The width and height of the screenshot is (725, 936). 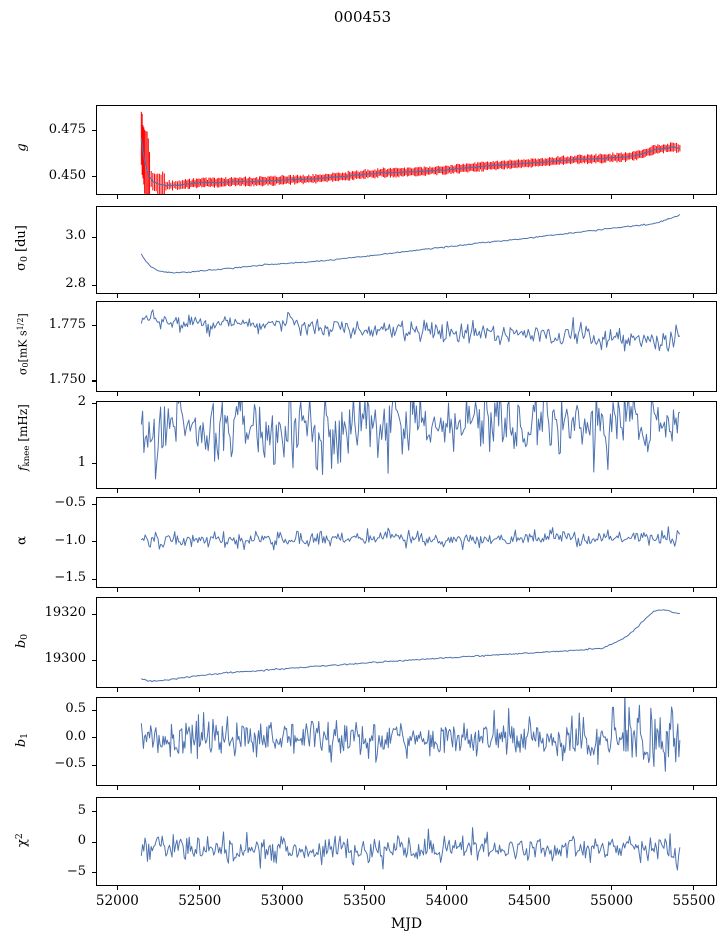 I want to click on y-axis-label: α, so click(x=22, y=540).